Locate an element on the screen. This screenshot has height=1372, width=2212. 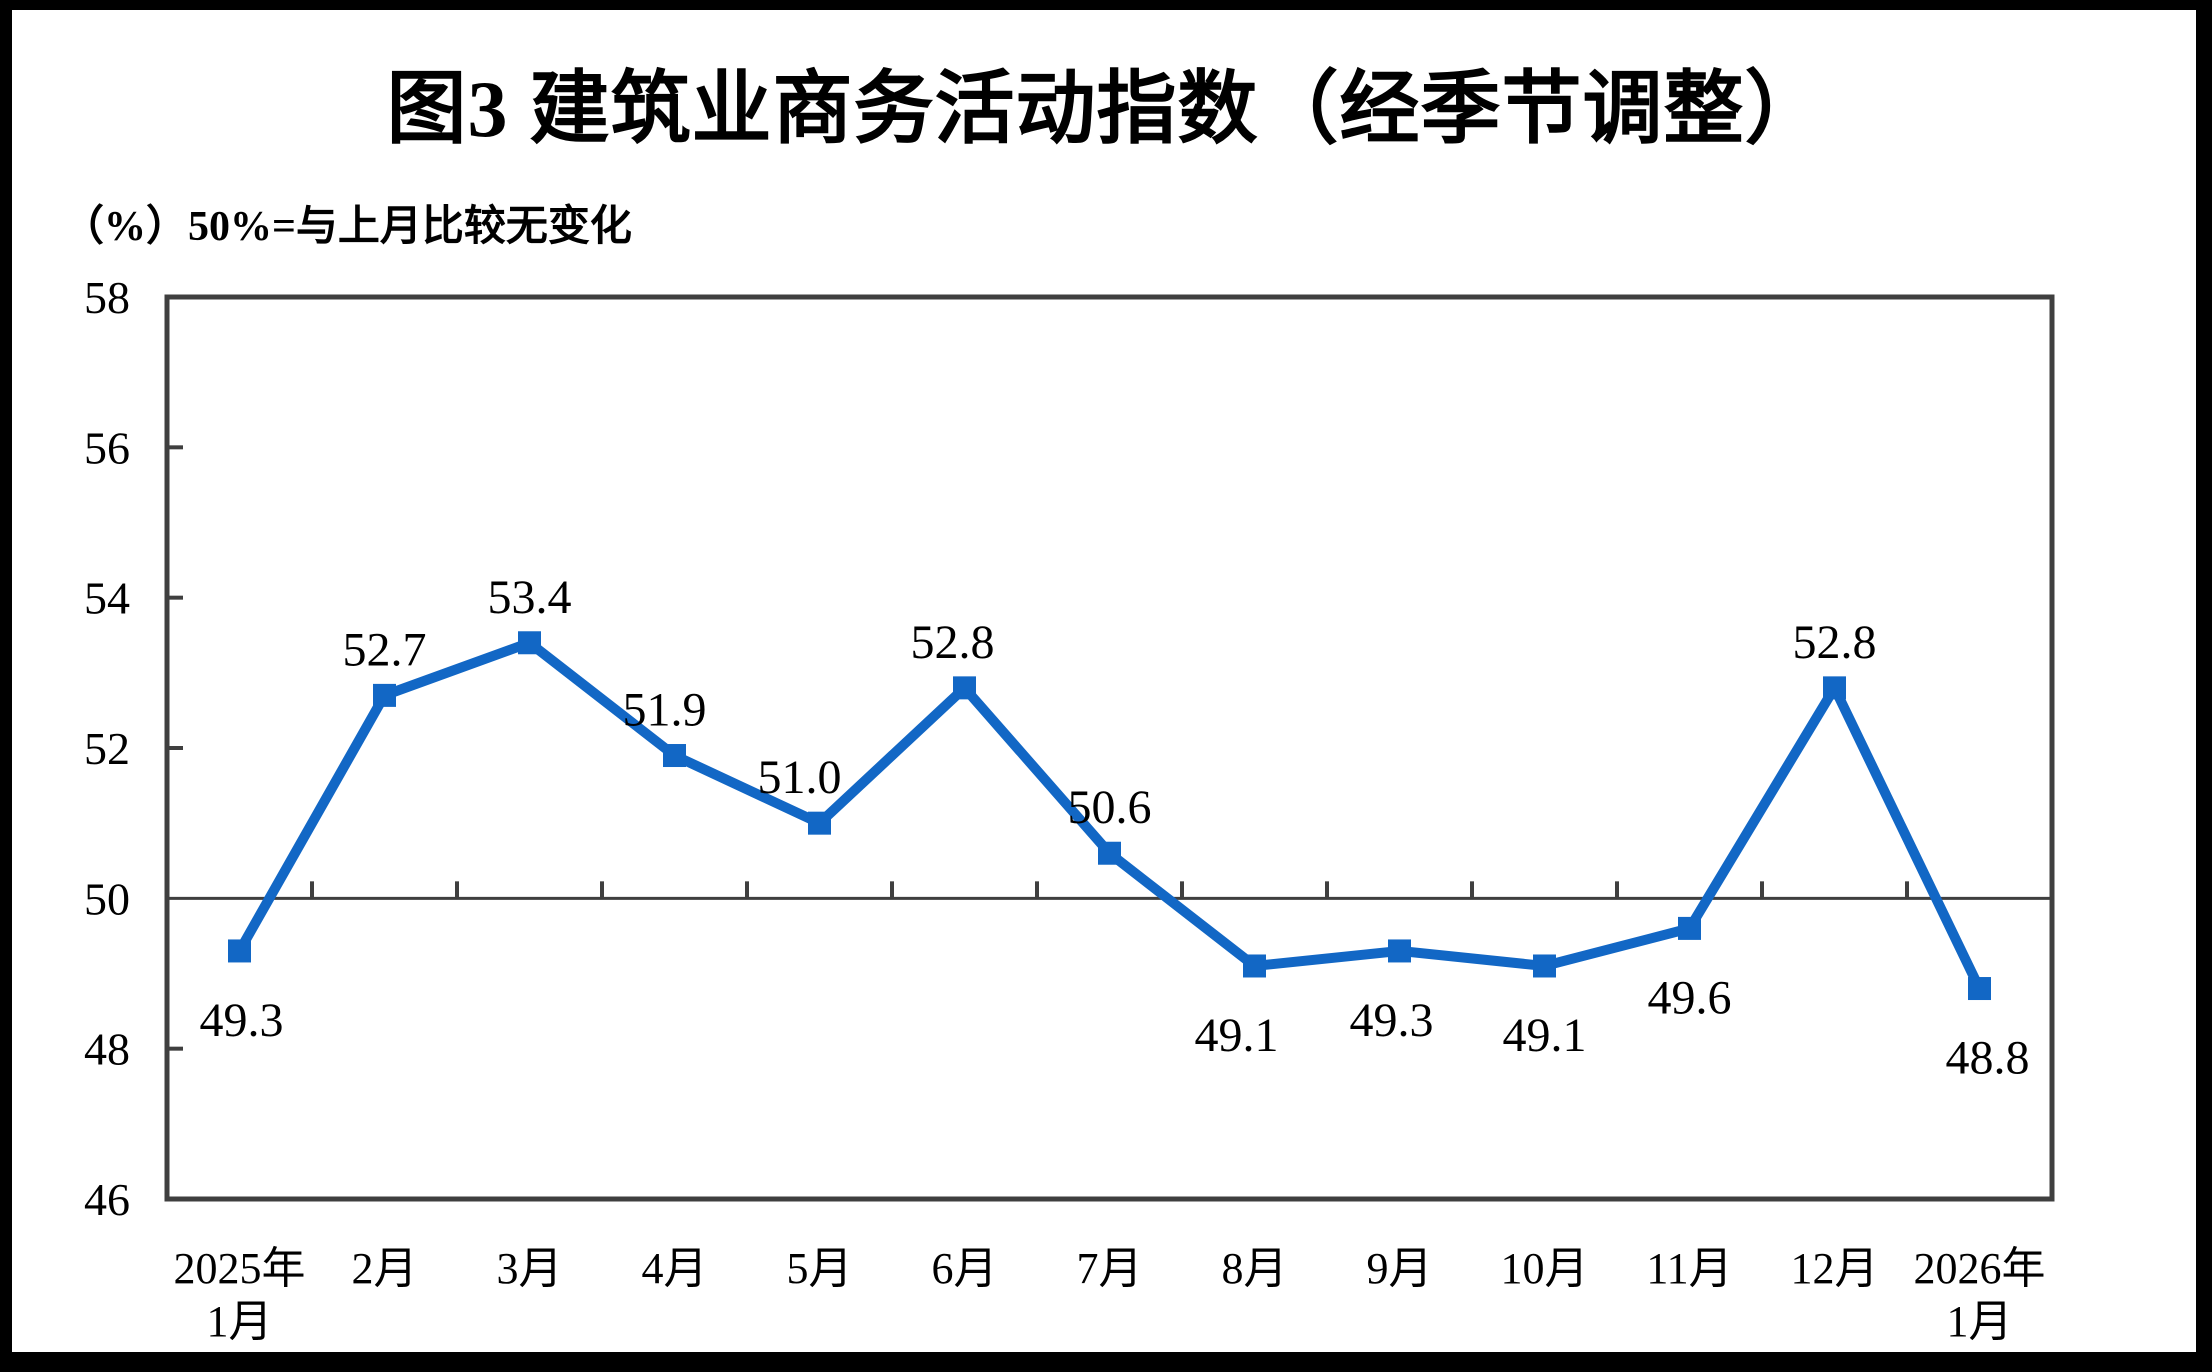
x-tick-label: 2月 is located at coordinates (385, 1268).